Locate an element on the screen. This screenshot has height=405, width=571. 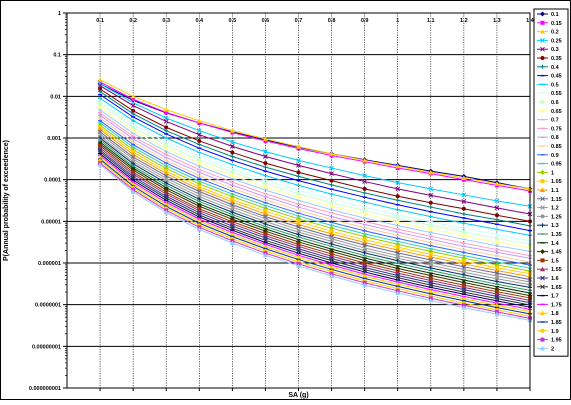
legend-entry: 0.5 is located at coordinates (548, 85).